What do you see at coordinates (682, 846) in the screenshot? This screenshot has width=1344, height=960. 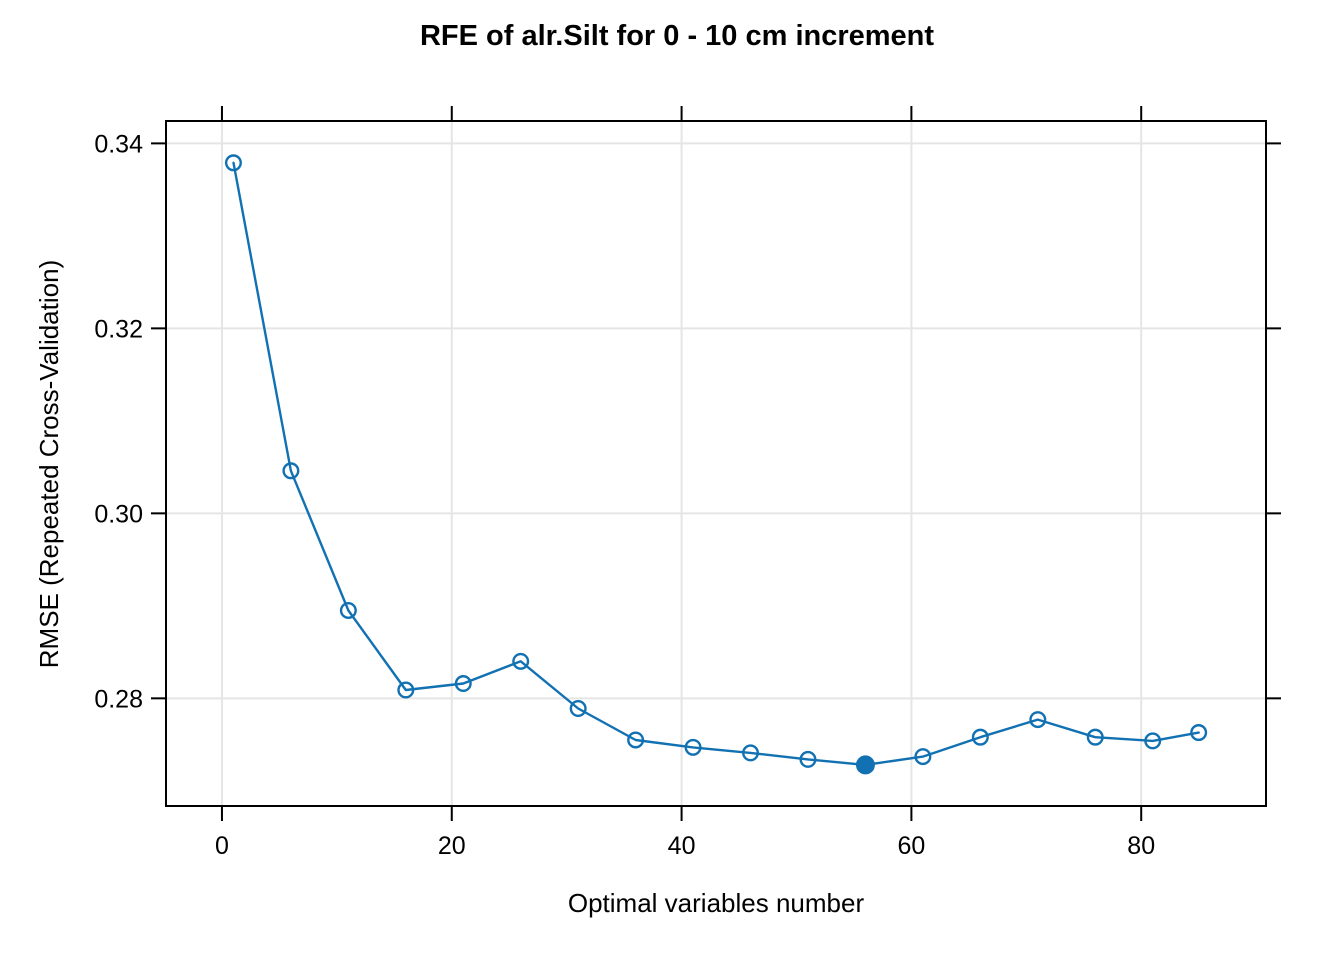 I see `x-tick-label: 40` at bounding box center [682, 846].